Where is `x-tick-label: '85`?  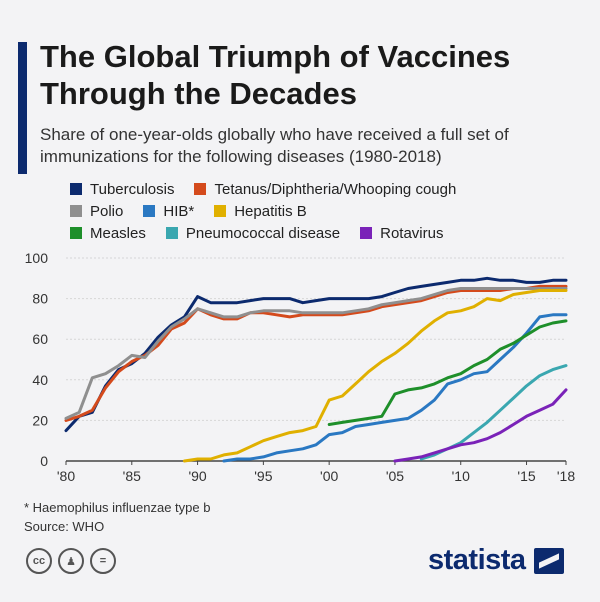 x-tick-label: '85 is located at coordinates (132, 476).